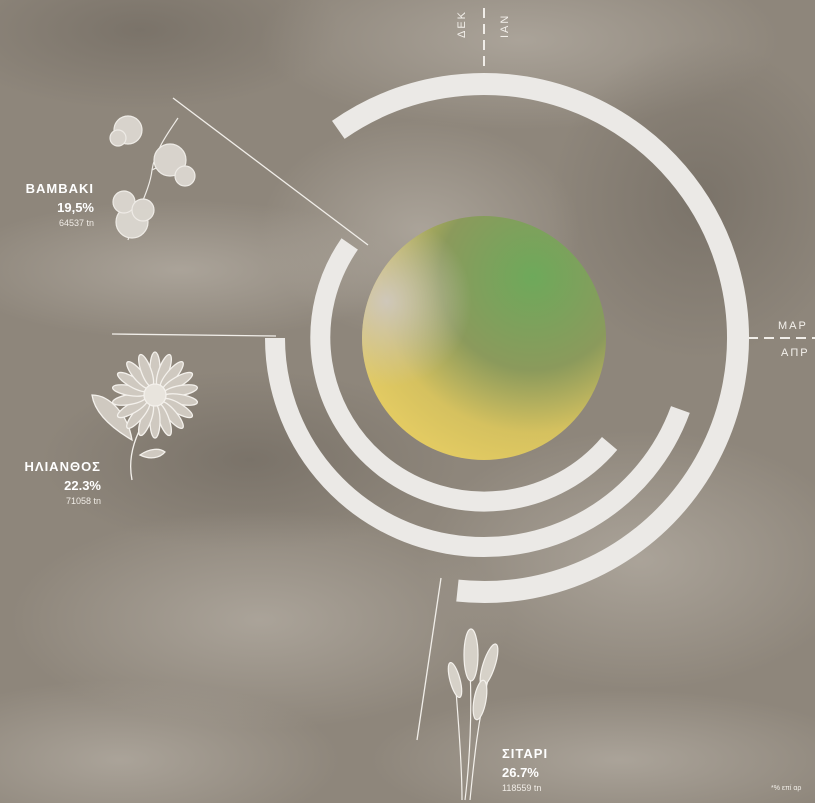 The width and height of the screenshot is (815, 803). I want to click on cotton-icon, so click(152, 178).